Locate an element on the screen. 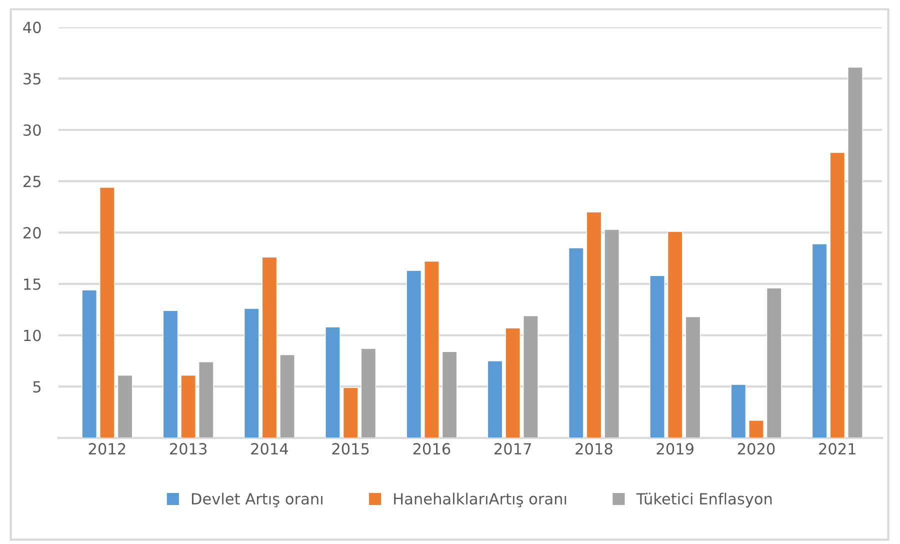 This screenshot has width=900, height=544. y-tick-label: 35 is located at coordinates (32, 79).